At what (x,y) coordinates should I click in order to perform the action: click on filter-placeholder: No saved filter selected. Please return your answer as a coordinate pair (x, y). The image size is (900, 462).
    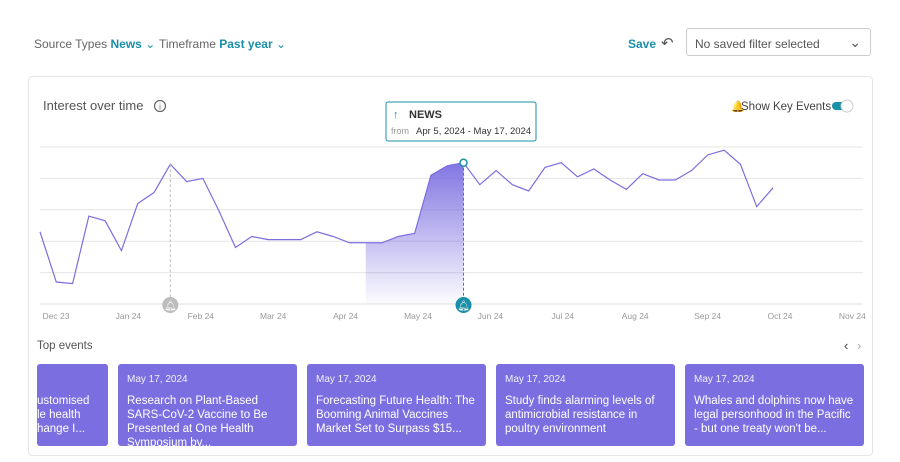
    Looking at the image, I should click on (757, 44).